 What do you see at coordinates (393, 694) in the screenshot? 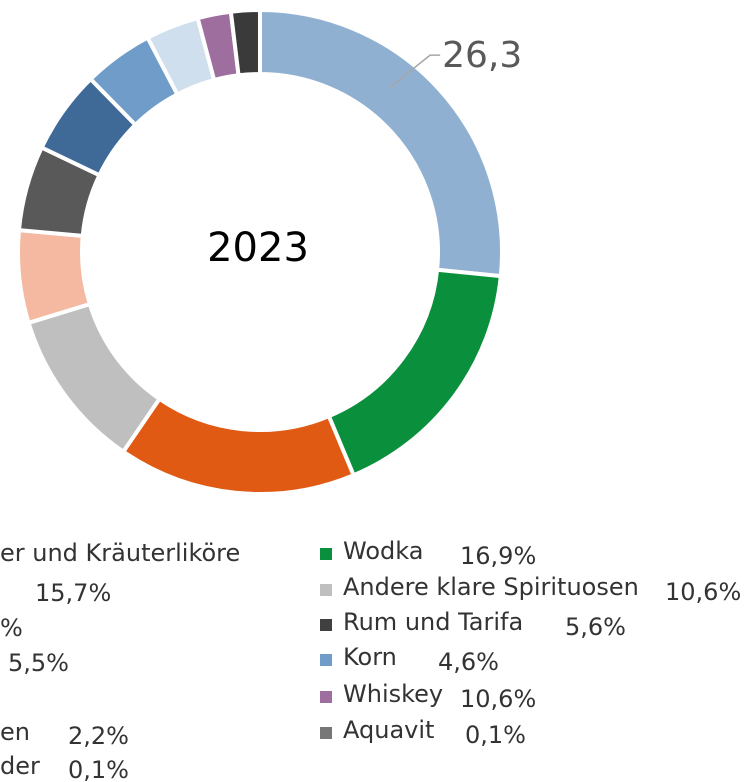
I see `legend-label: Whiskey` at bounding box center [393, 694].